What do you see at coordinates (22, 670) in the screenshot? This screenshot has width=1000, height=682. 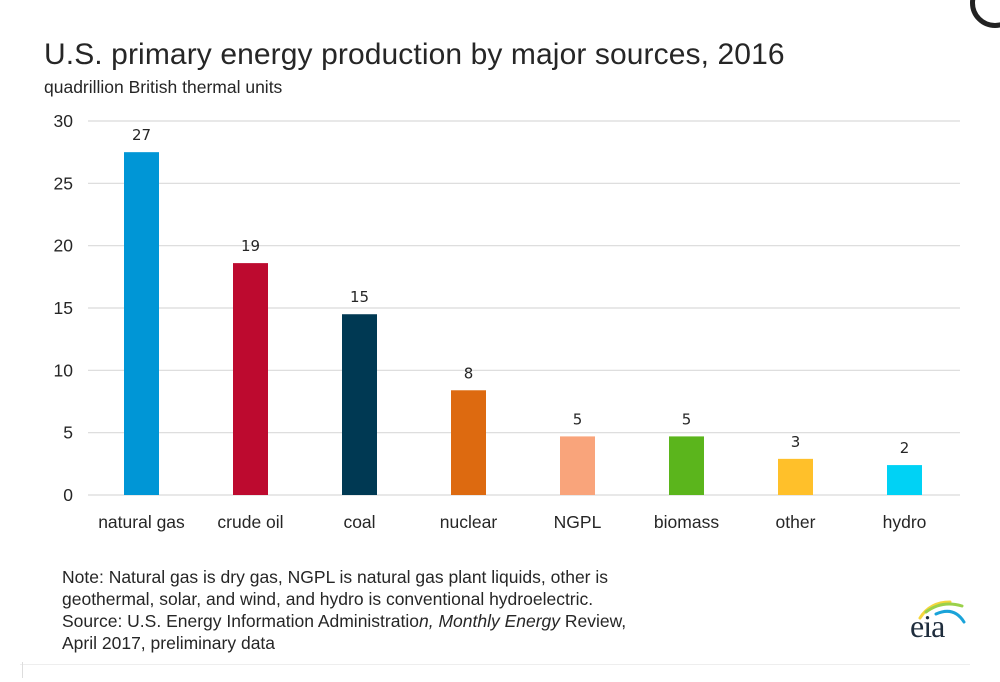 I see `frame-left-border` at bounding box center [22, 670].